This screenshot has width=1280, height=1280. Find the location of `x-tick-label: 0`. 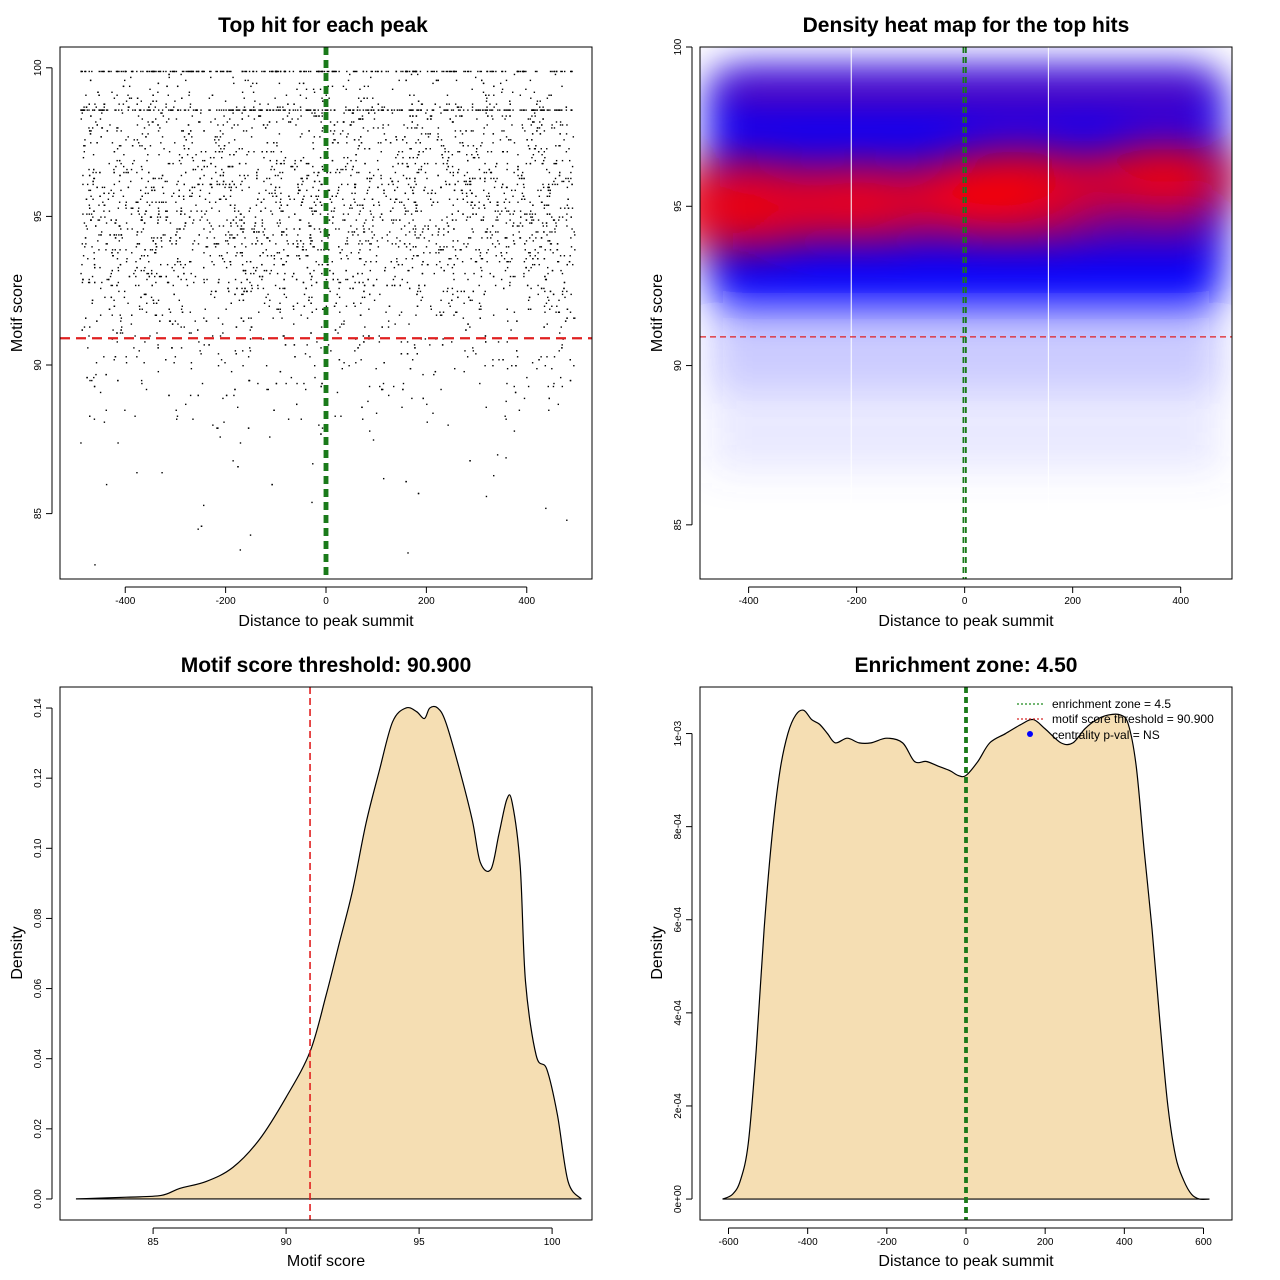

x-tick-label: 0 is located at coordinates (966, 1242).